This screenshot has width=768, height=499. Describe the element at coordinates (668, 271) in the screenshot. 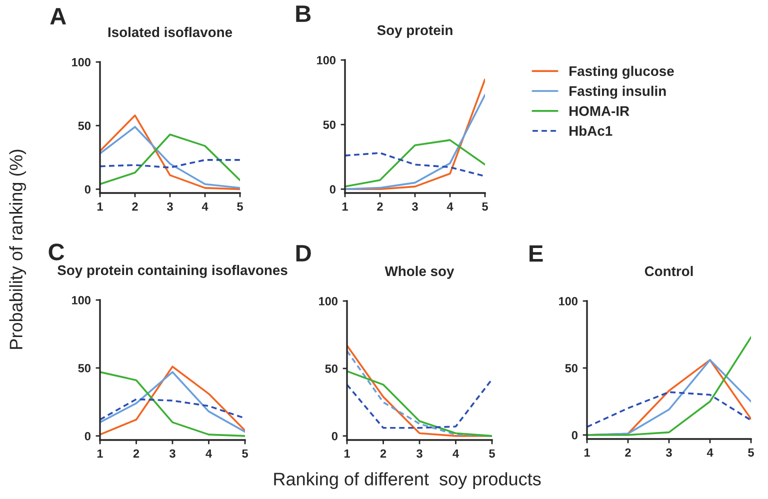

I see `chart-title: Control` at that location.